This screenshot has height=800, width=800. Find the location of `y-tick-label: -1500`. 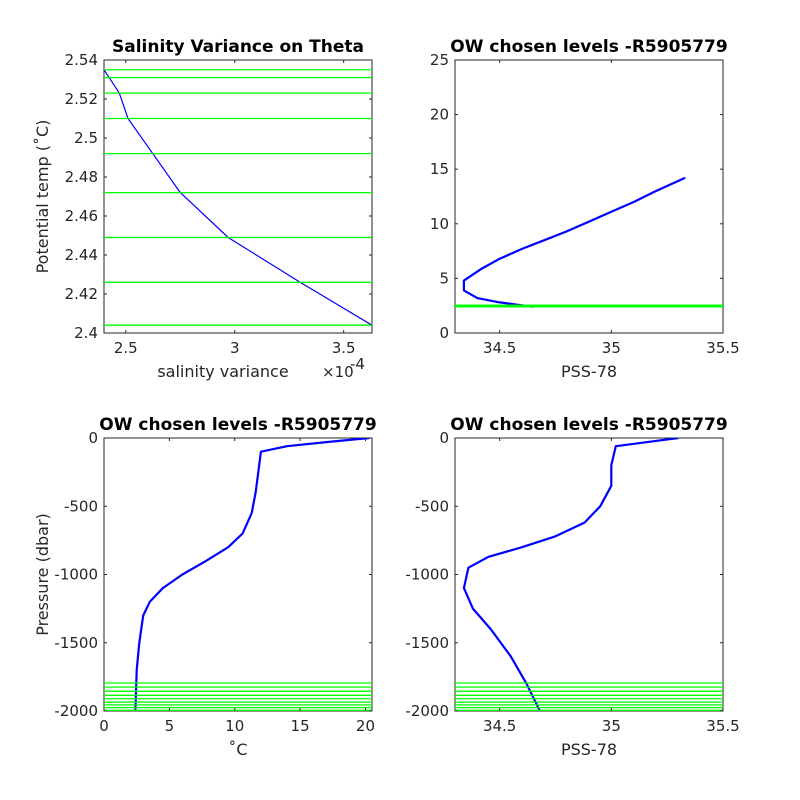

y-tick-label: -1500 is located at coordinates (76, 643).